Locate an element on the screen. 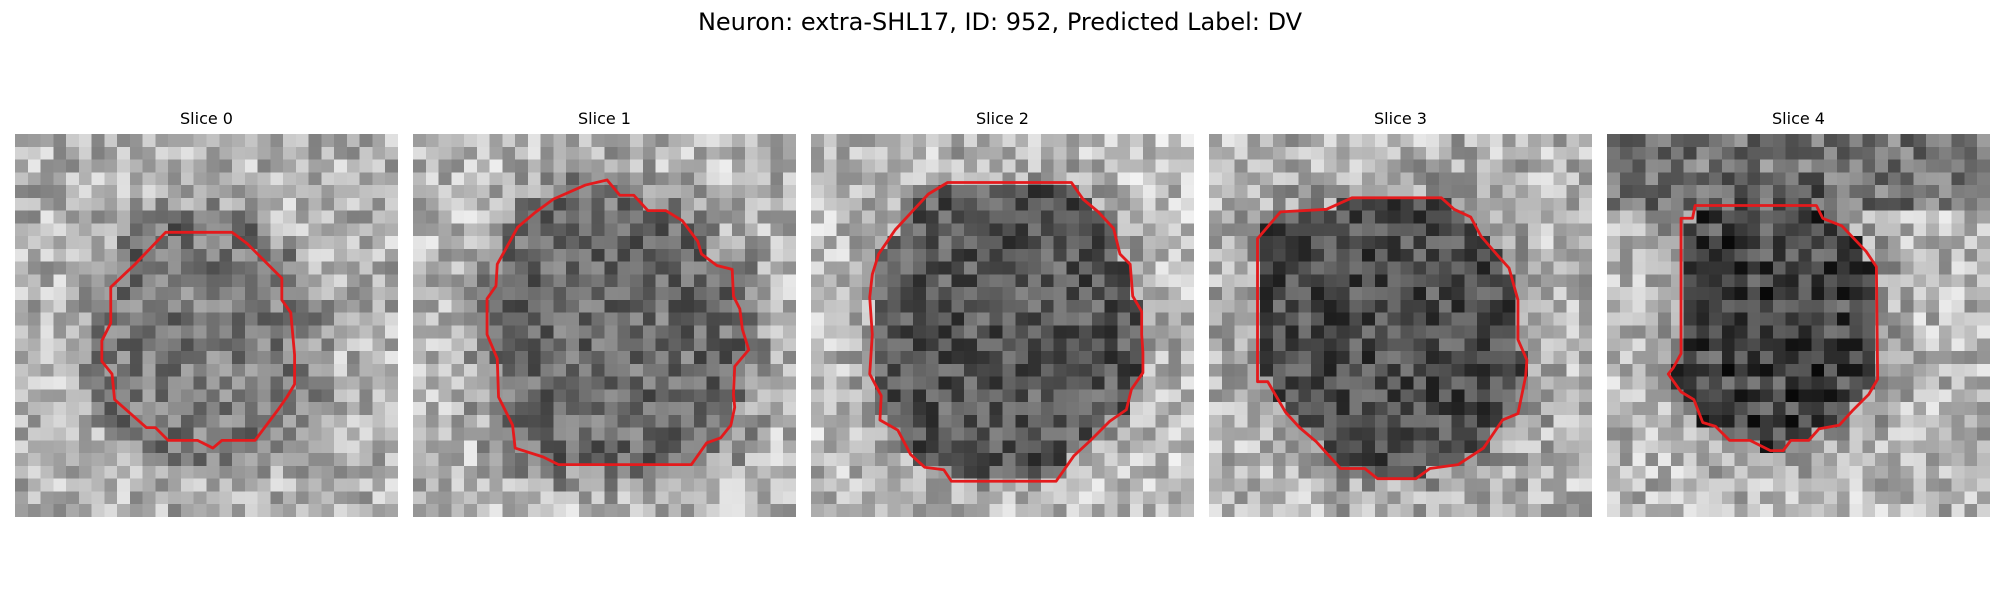  slice-panel-3: Slice 3 is located at coordinates (1400, 313).